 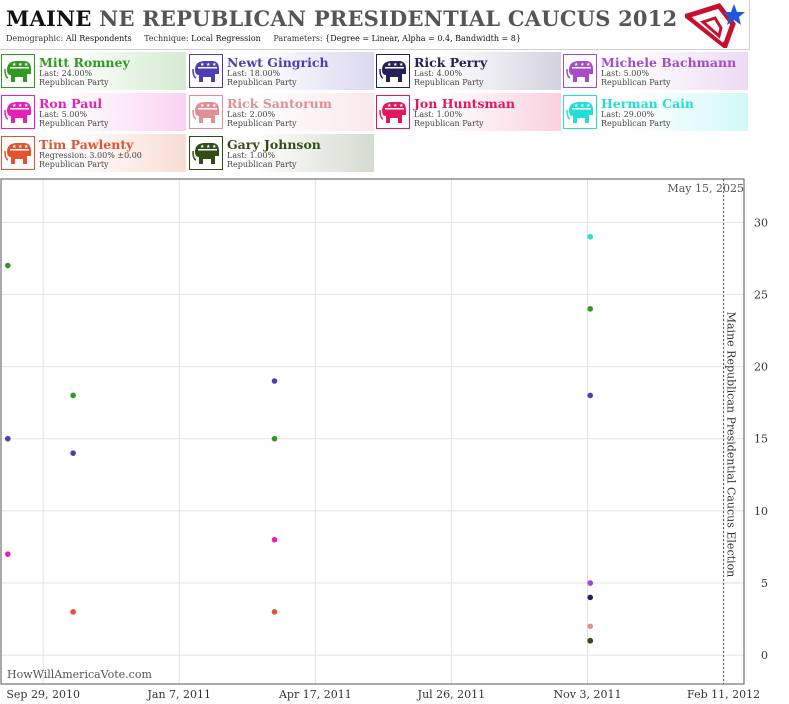 What do you see at coordinates (298, 38) in the screenshot?
I see `parameters-label: Parameters:` at bounding box center [298, 38].